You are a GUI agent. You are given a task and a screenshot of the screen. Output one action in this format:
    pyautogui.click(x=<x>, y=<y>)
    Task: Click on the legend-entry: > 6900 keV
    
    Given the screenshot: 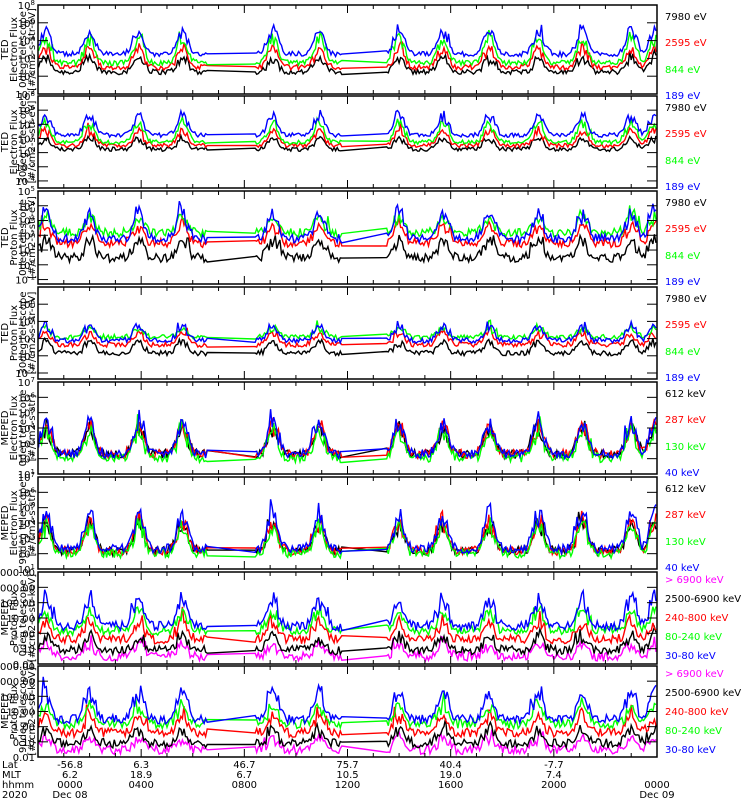 What is the action you would take?
    pyautogui.click(x=694, y=674)
    